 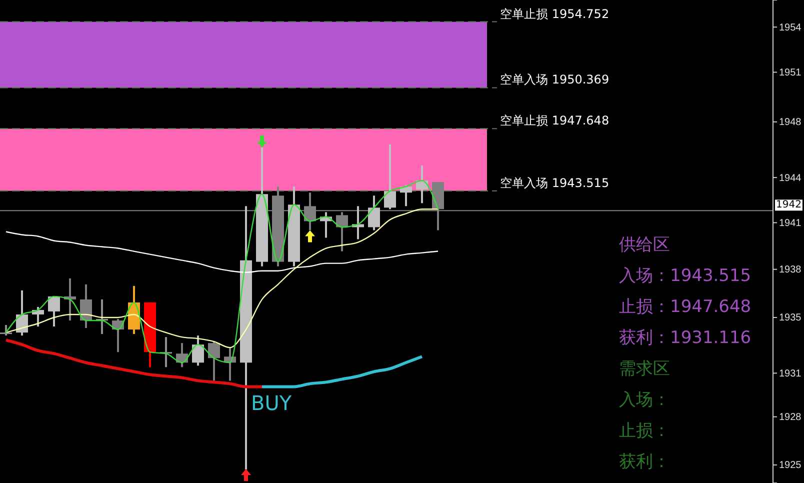 I want to click on y-tick-label: 1944, so click(x=790, y=178).